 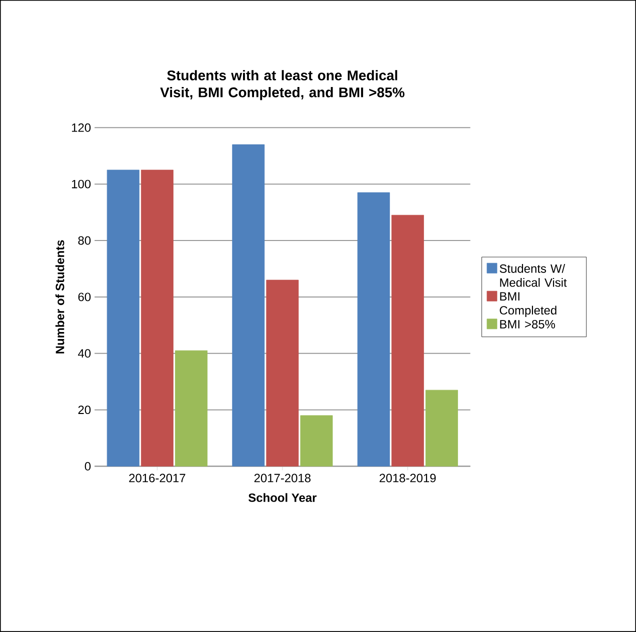 I want to click on x-tick-label: 2018-2019, so click(x=408, y=478).